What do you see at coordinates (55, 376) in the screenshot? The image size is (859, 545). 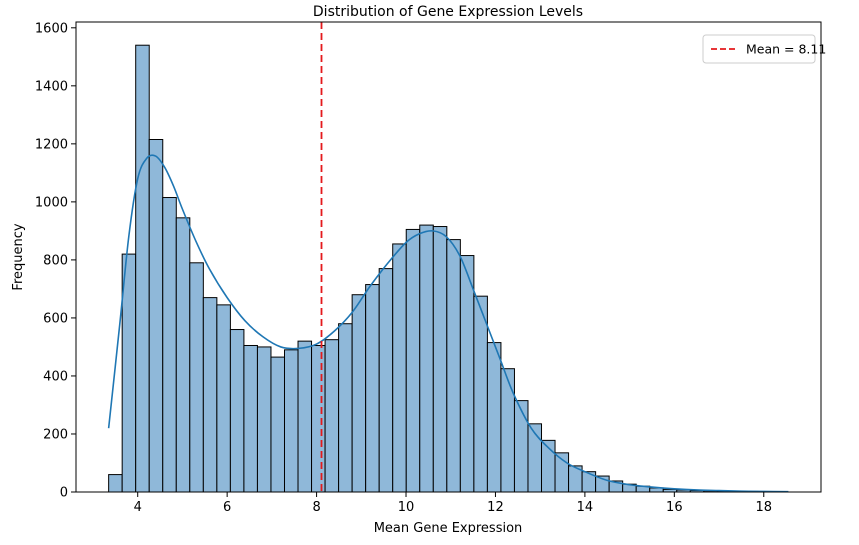 I see `y-tick-label: 400` at bounding box center [55, 376].